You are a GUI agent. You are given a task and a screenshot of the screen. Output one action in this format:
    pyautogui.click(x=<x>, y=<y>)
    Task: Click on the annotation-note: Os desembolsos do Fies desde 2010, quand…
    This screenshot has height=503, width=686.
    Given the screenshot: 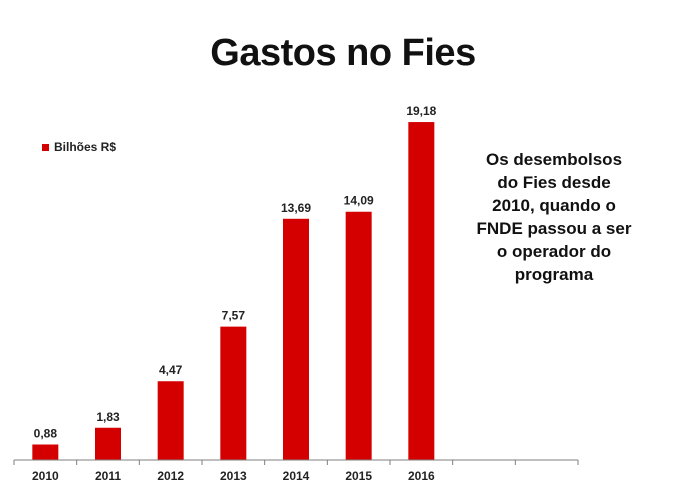 What is the action you would take?
    pyautogui.click(x=554, y=217)
    